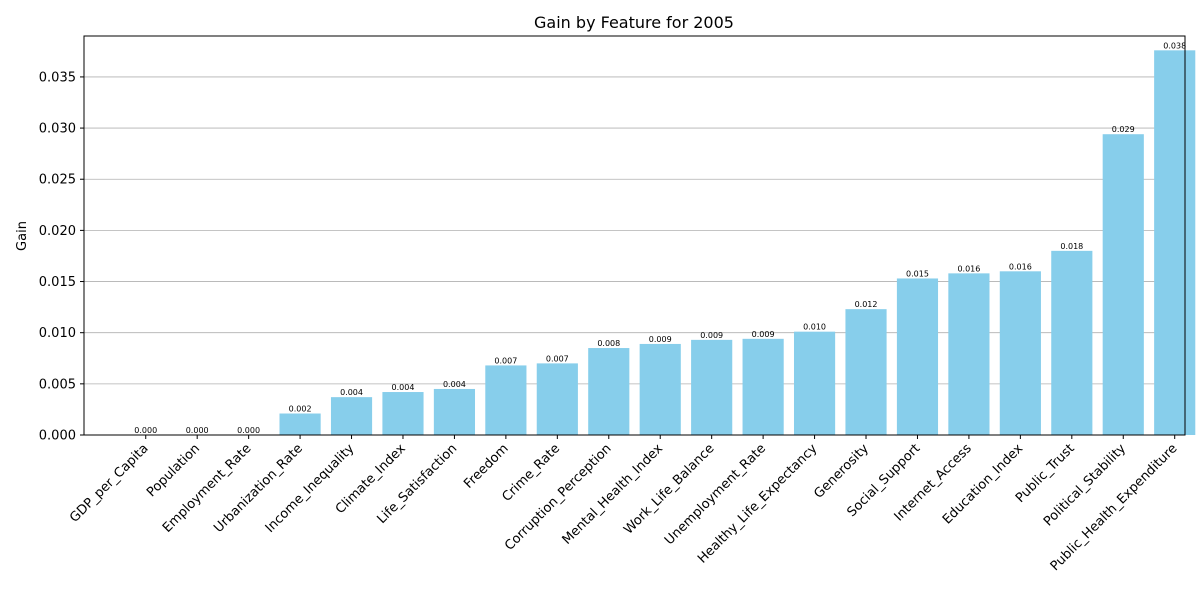 This screenshot has width=1200, height=600. What do you see at coordinates (57, 180) in the screenshot?
I see `y-tick-label: 0.025` at bounding box center [57, 180].